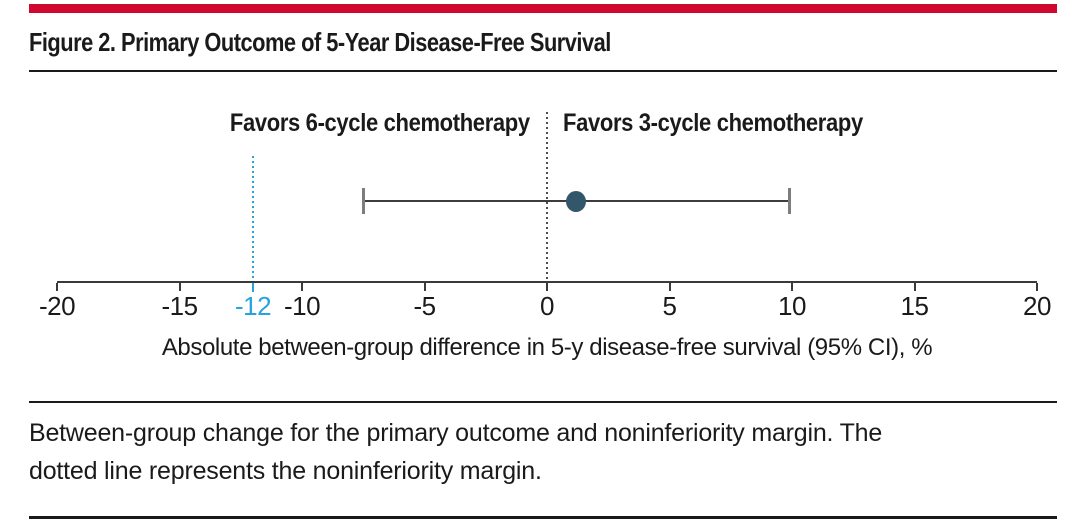 The image size is (1072, 531). Describe the element at coordinates (914, 306) in the screenshot. I see `x-tick-label: 15` at that location.